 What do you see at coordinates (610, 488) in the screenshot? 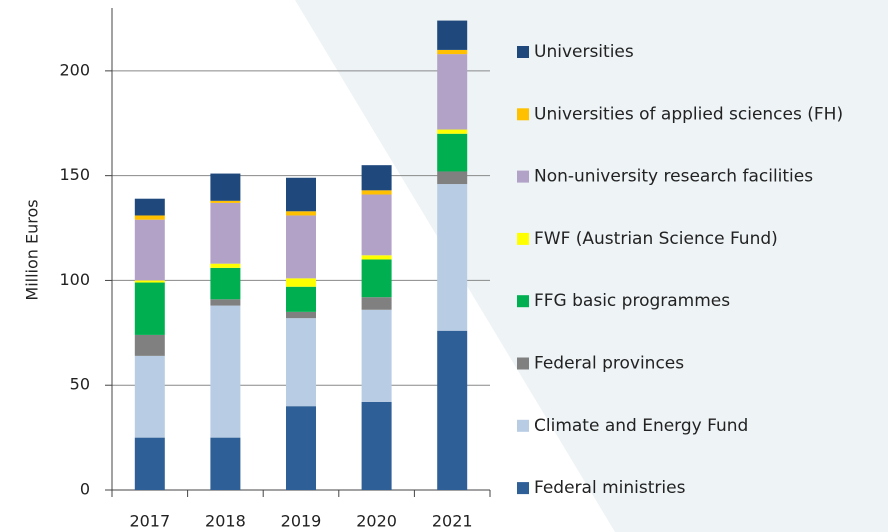
I see `legend-label: Federal ministries` at bounding box center [610, 488].